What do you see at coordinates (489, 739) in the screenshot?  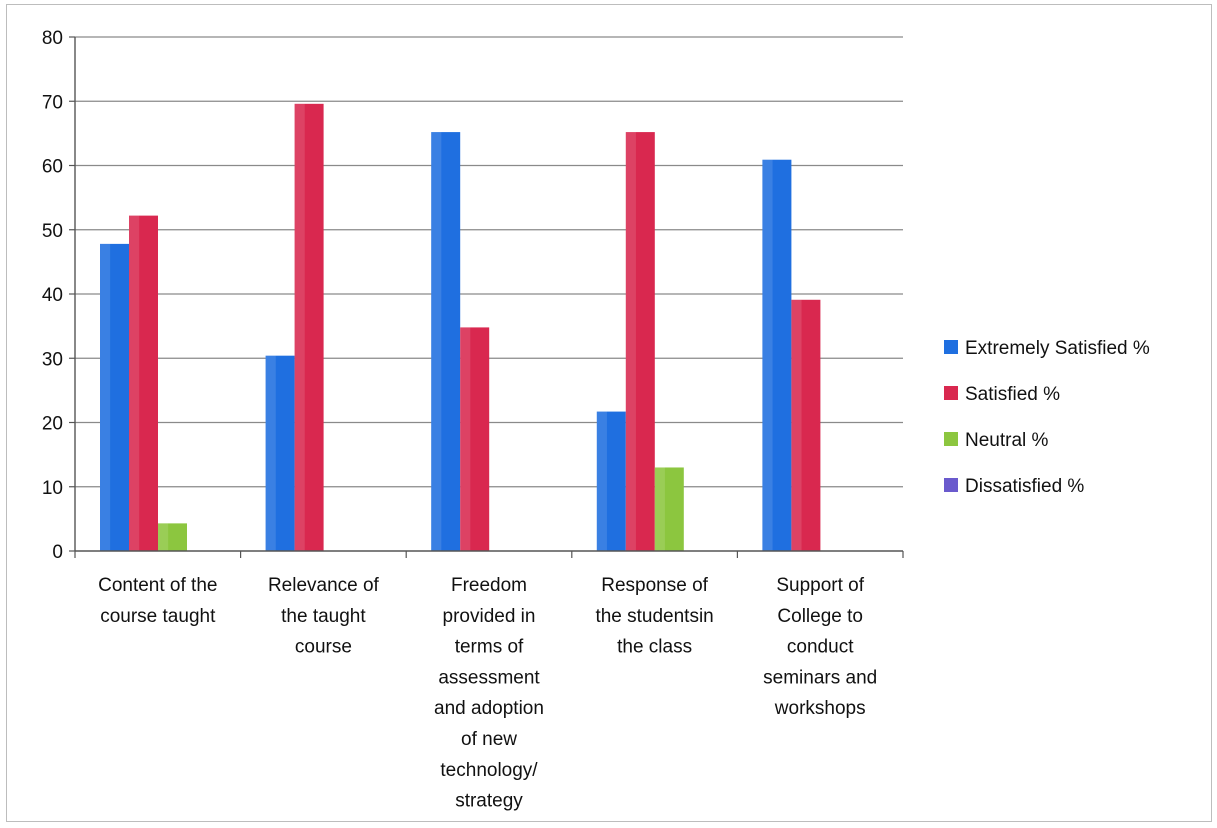 I see `category-label-line: of new` at bounding box center [489, 739].